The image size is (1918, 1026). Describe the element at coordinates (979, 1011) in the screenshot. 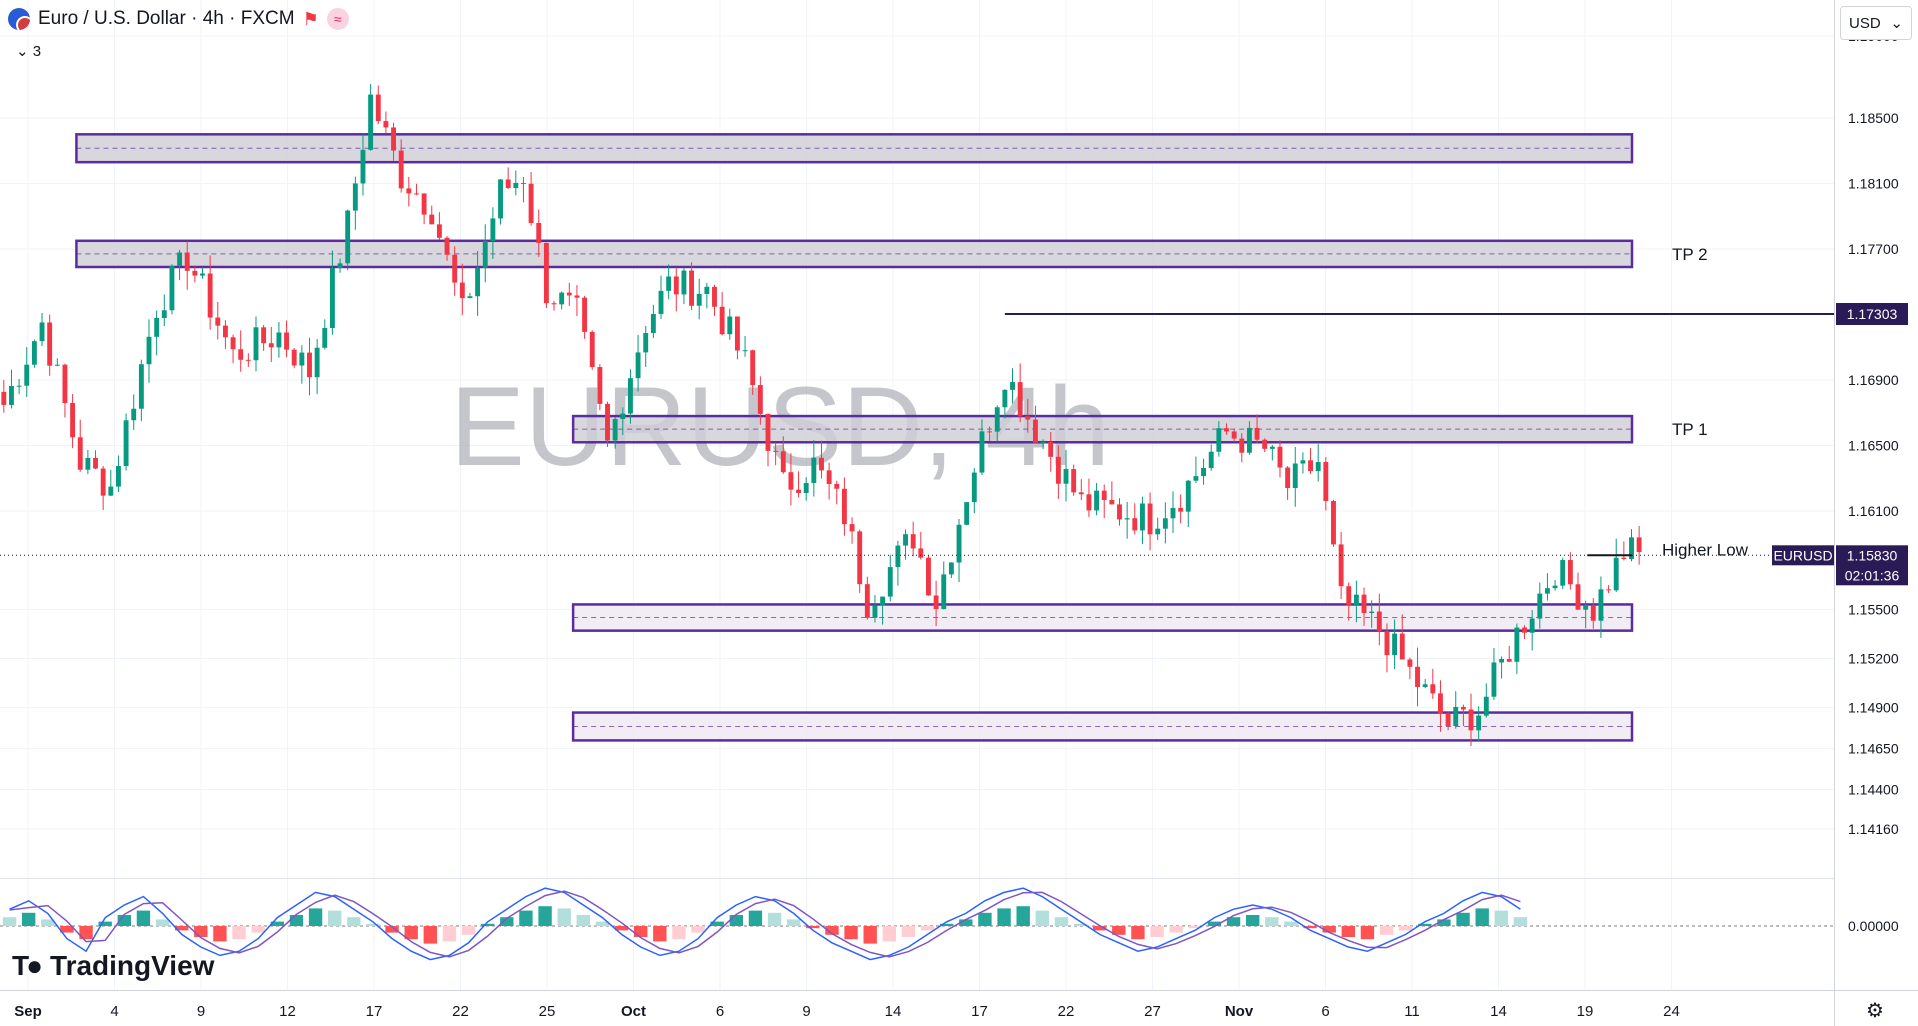

I see `x-tick-label: 17` at that location.